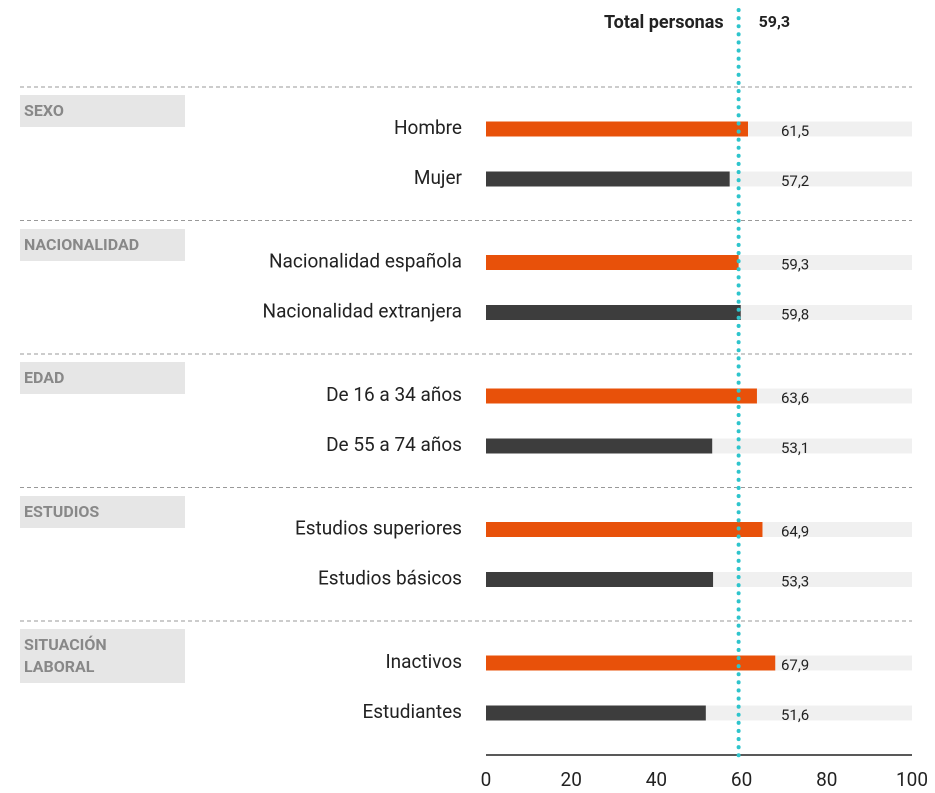  Describe the element at coordinates (44, 110) in the screenshot. I see `group-label-text: SEXO` at that location.